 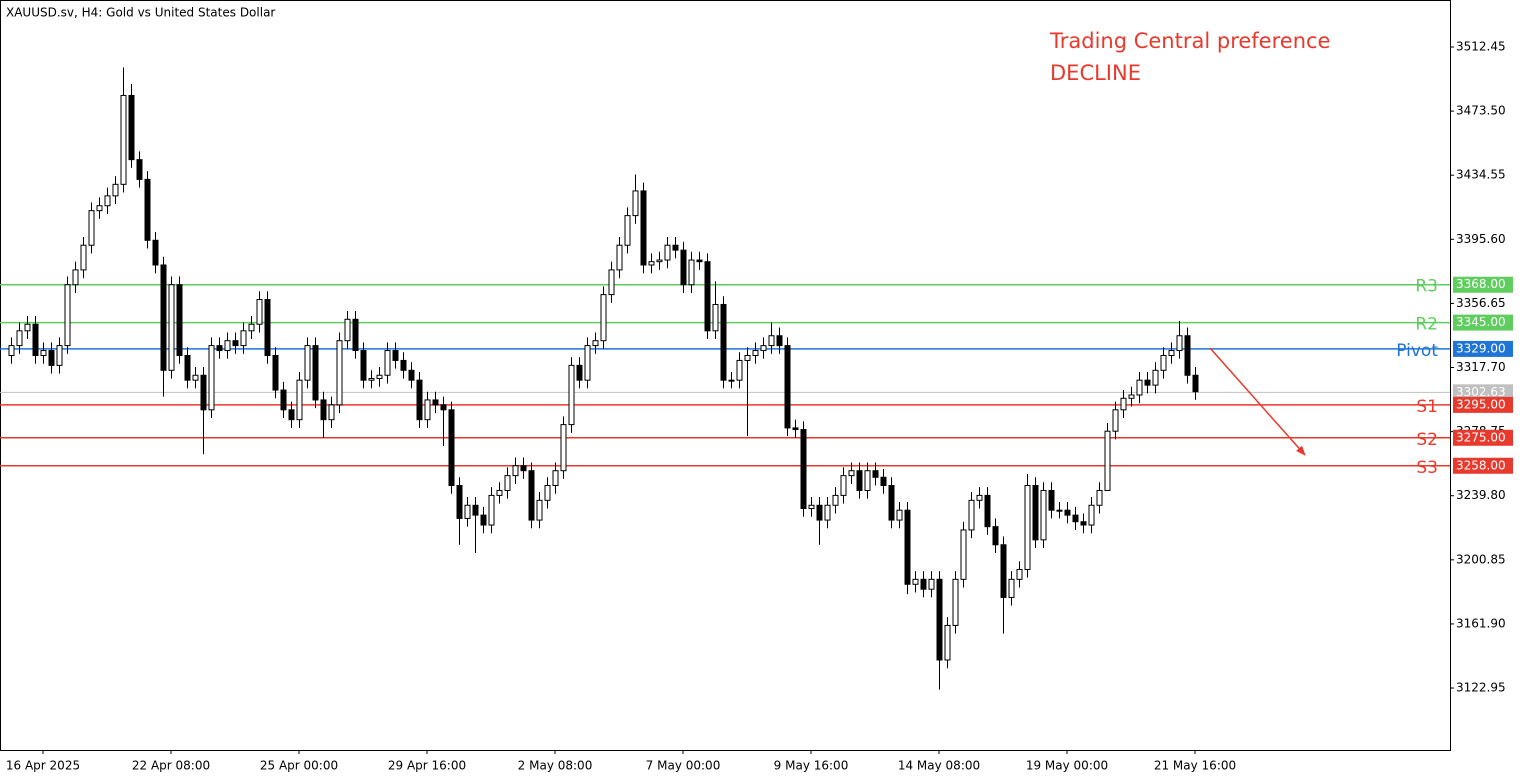 I want to click on x-tick-label: 2 May 08:00, so click(x=555, y=766).